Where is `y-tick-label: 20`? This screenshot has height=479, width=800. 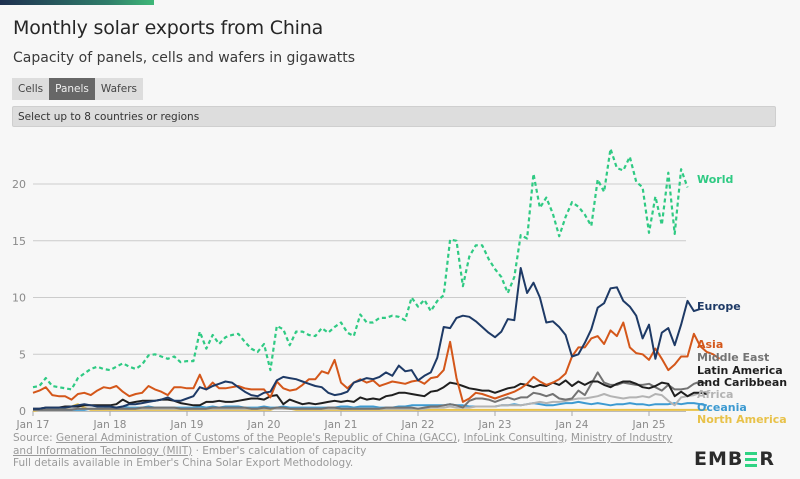
y-tick-label: 20 is located at coordinates (19, 184).